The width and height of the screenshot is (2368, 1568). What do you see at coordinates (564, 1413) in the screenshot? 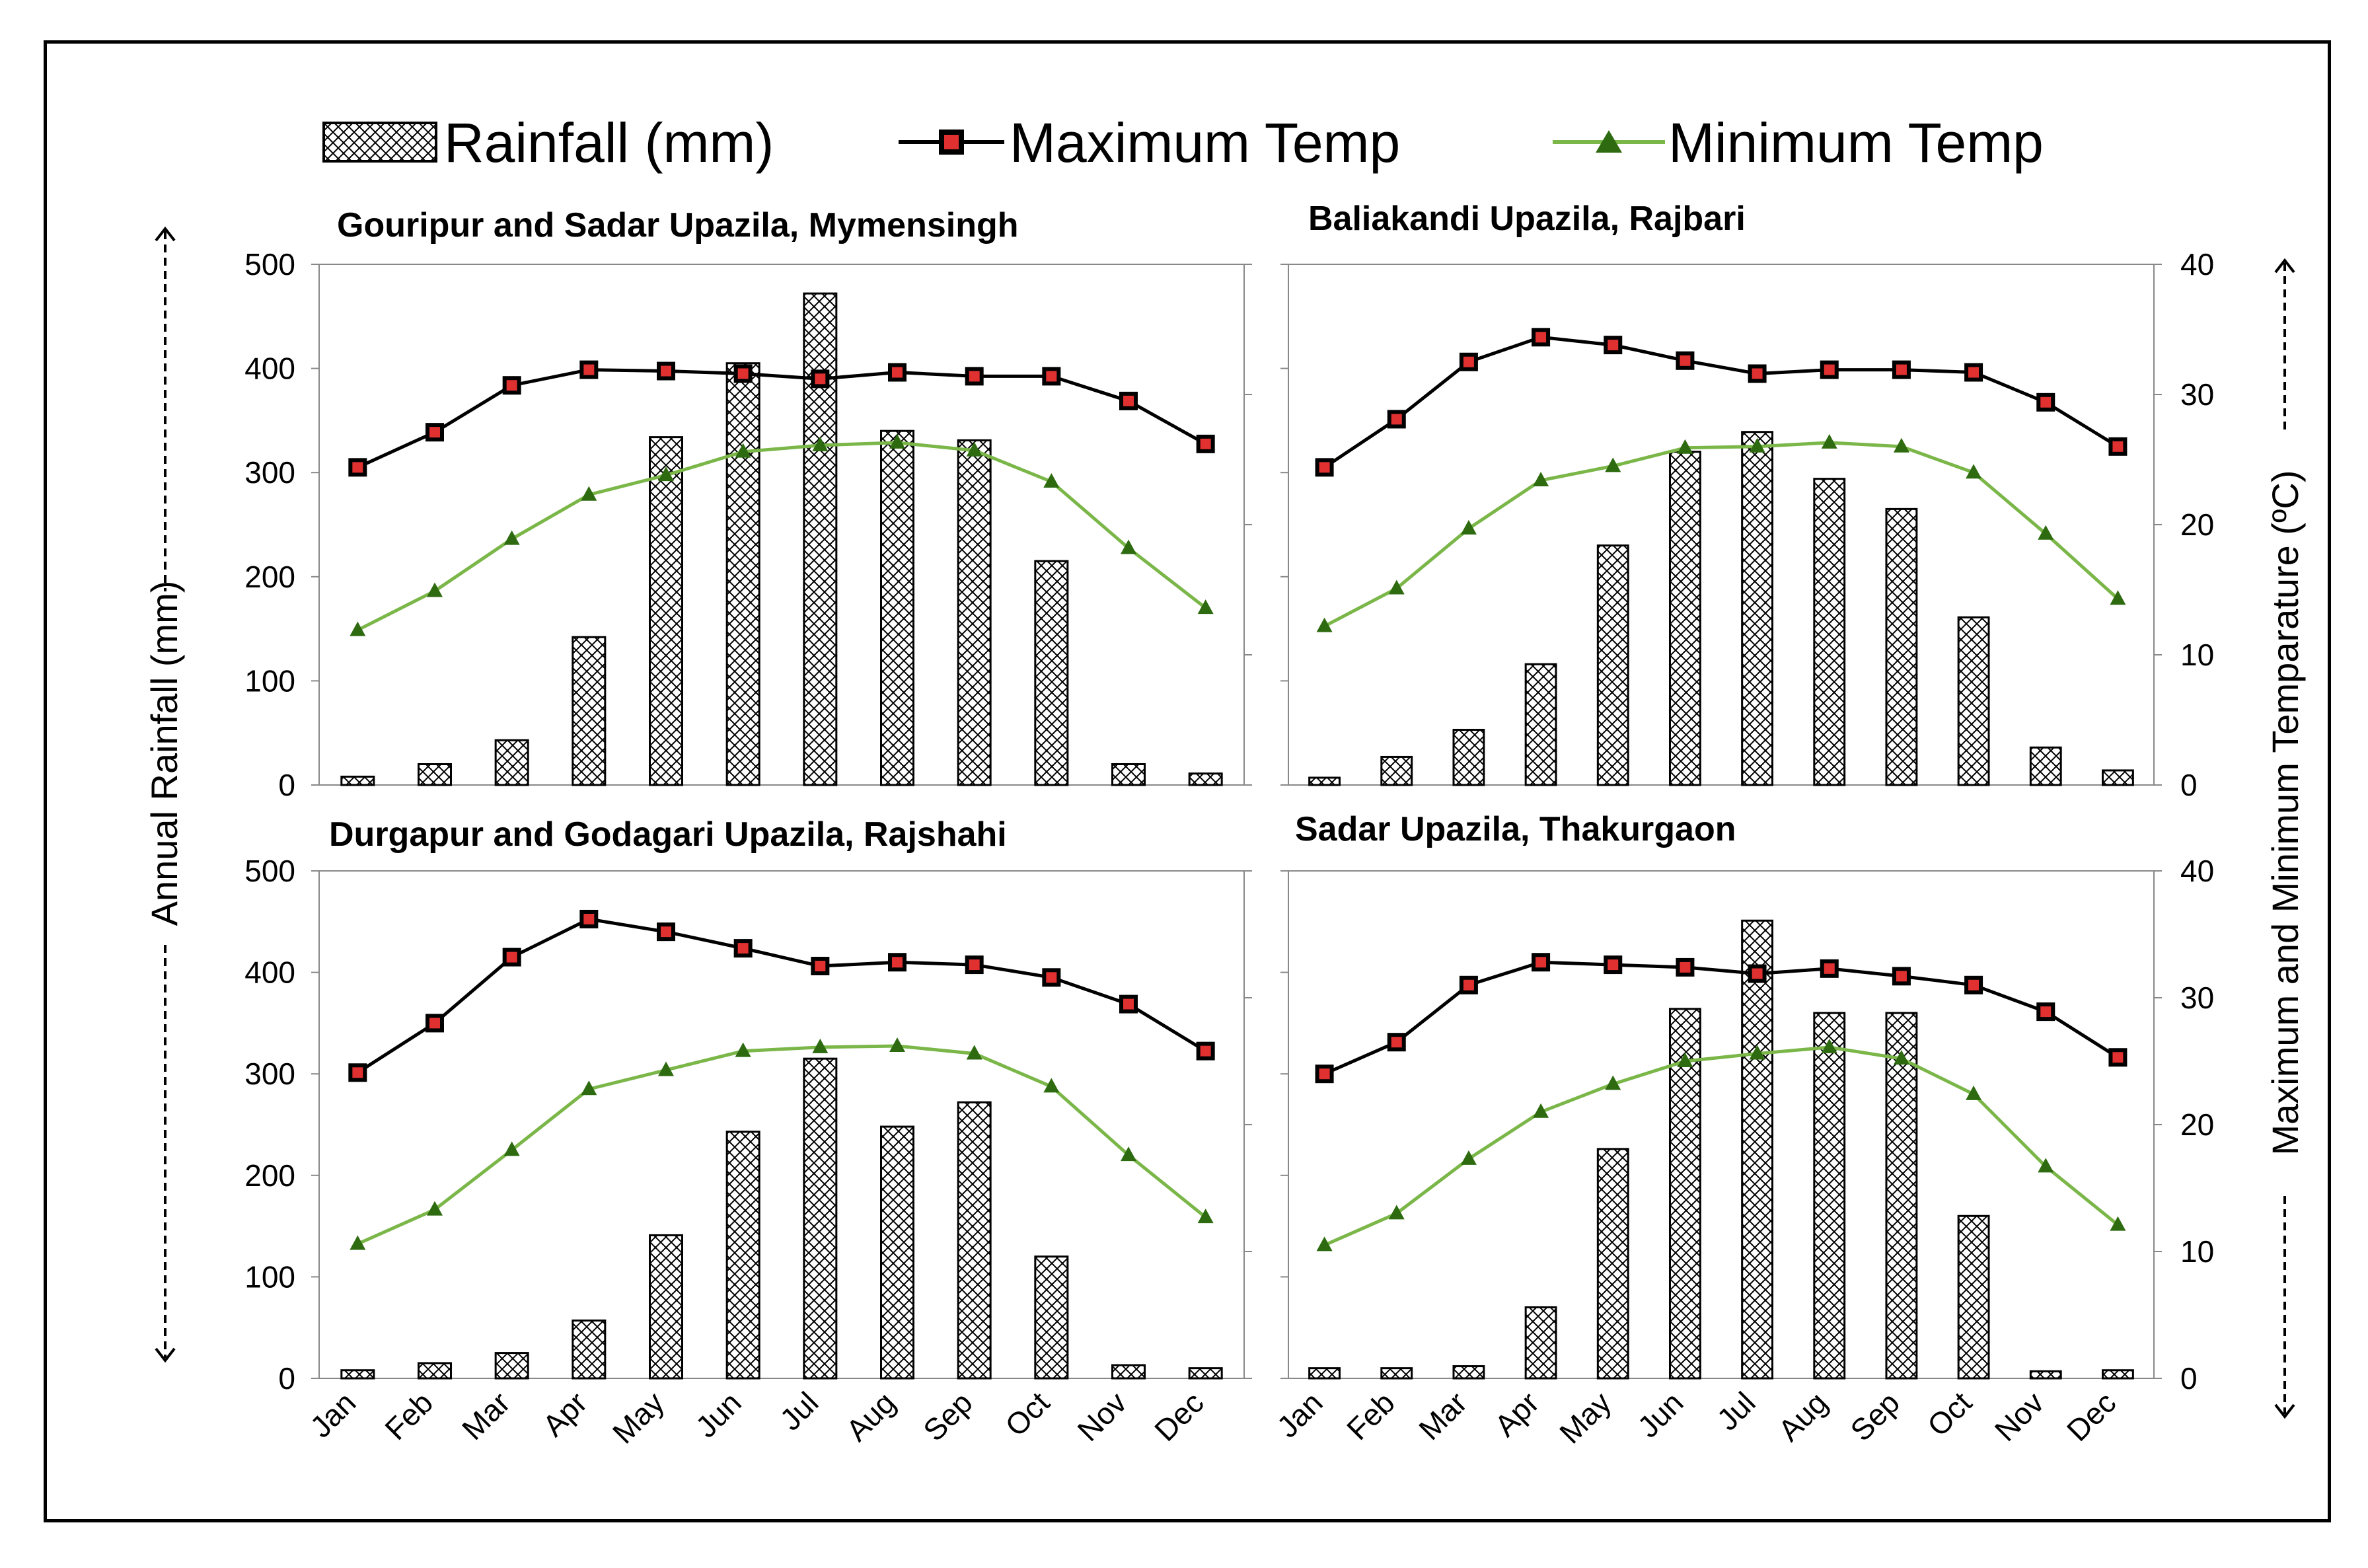
I see `x-tick-label: Apr` at bounding box center [564, 1413].